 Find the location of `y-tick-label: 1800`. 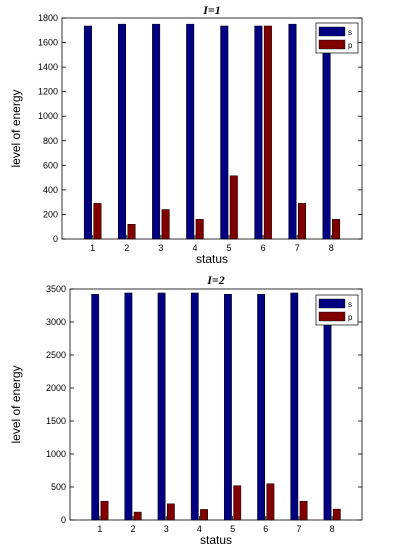

y-tick-label: 1800 is located at coordinates (48, 18).